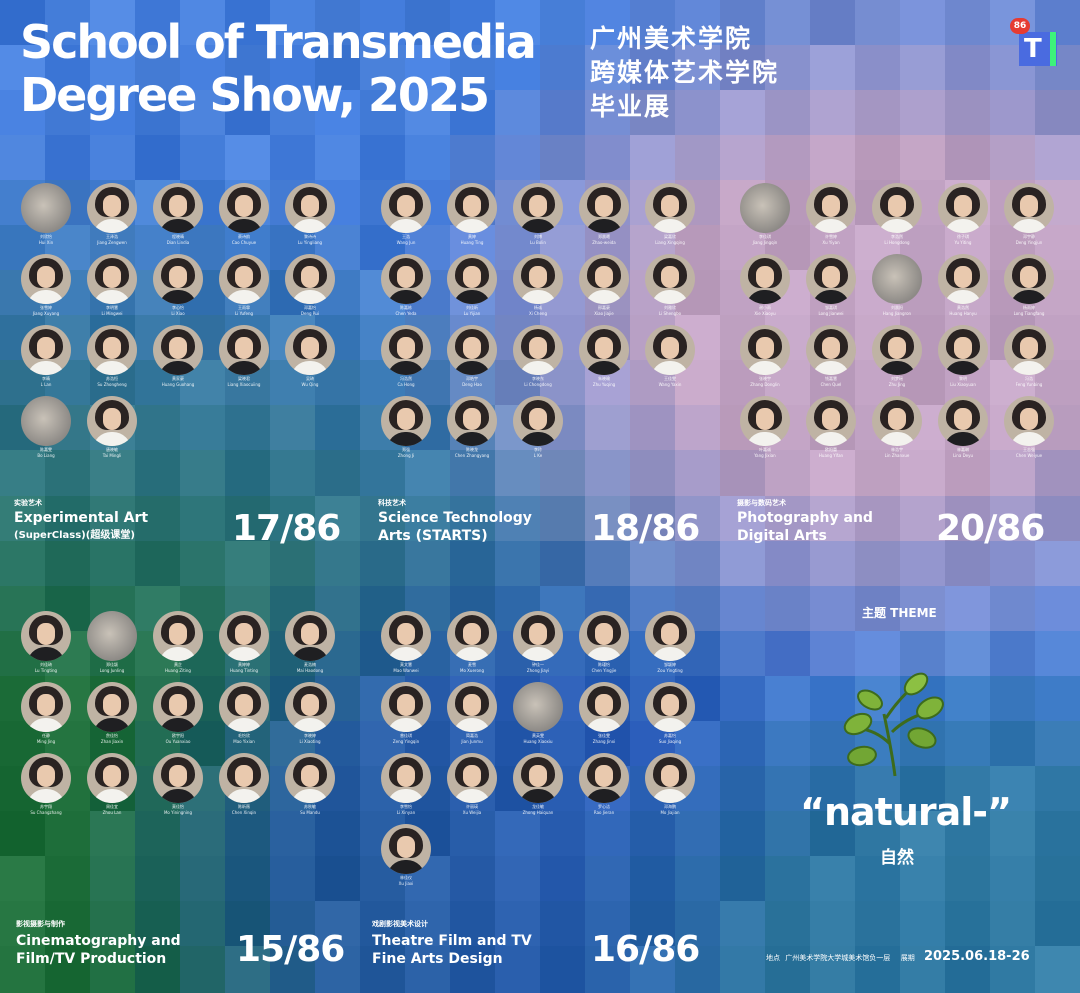 The height and width of the screenshot is (993, 1080). Describe the element at coordinates (538, 242) in the screenshot. I see `member-name-en: Lu Bolin` at that location.